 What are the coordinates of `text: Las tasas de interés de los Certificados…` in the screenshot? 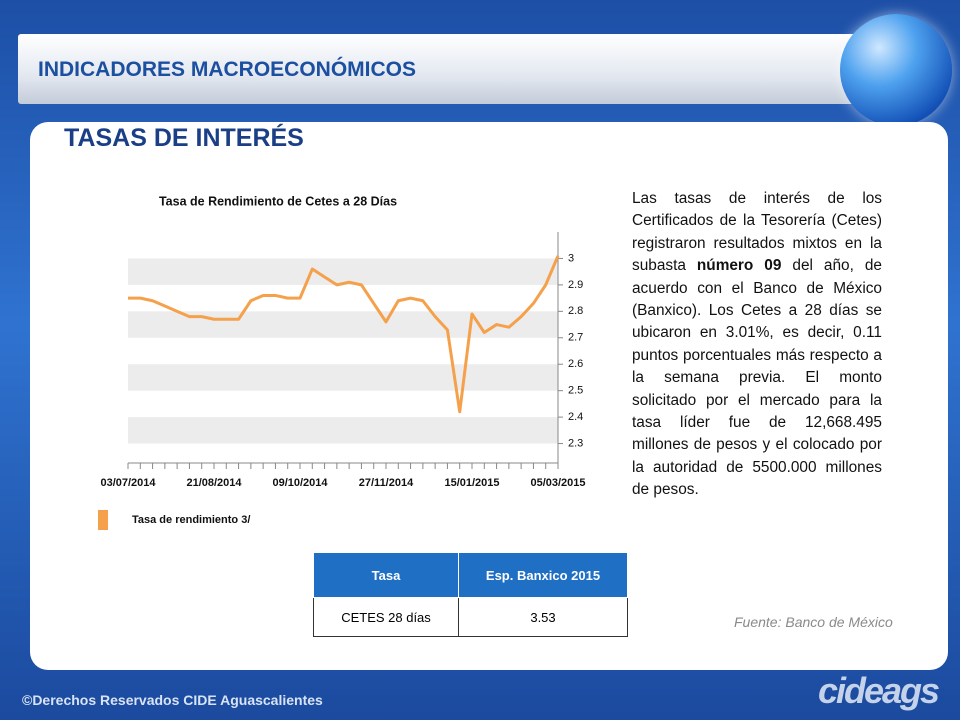 It's located at (757, 232).